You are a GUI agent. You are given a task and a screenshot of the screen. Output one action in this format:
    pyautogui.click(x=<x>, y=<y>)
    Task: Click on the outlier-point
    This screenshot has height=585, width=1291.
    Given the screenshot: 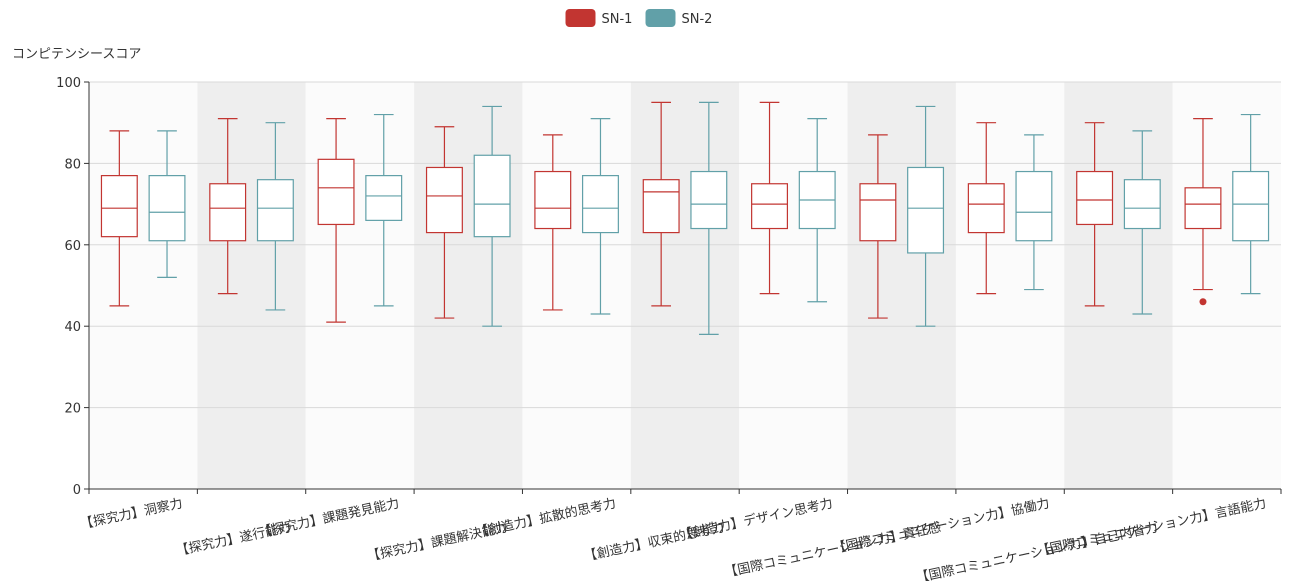 What is the action you would take?
    pyautogui.click(x=1203, y=302)
    